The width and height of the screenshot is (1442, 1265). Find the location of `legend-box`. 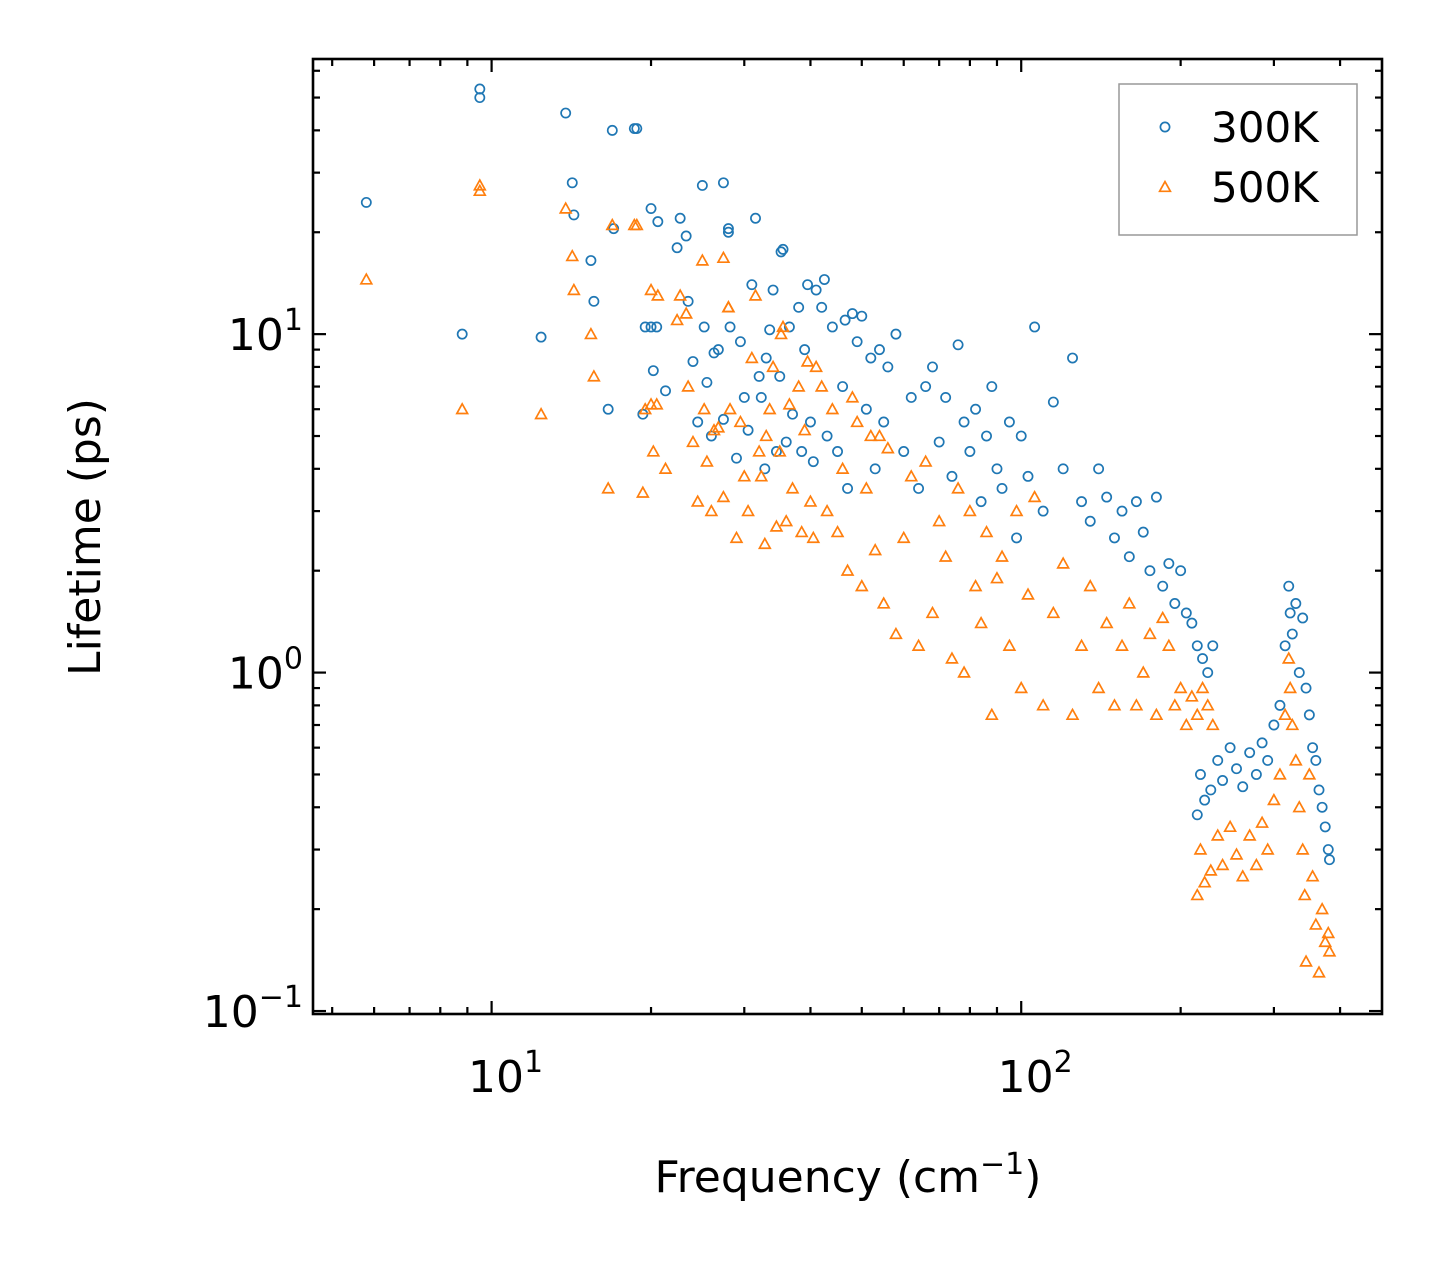

legend-box is located at coordinates (1238, 159).